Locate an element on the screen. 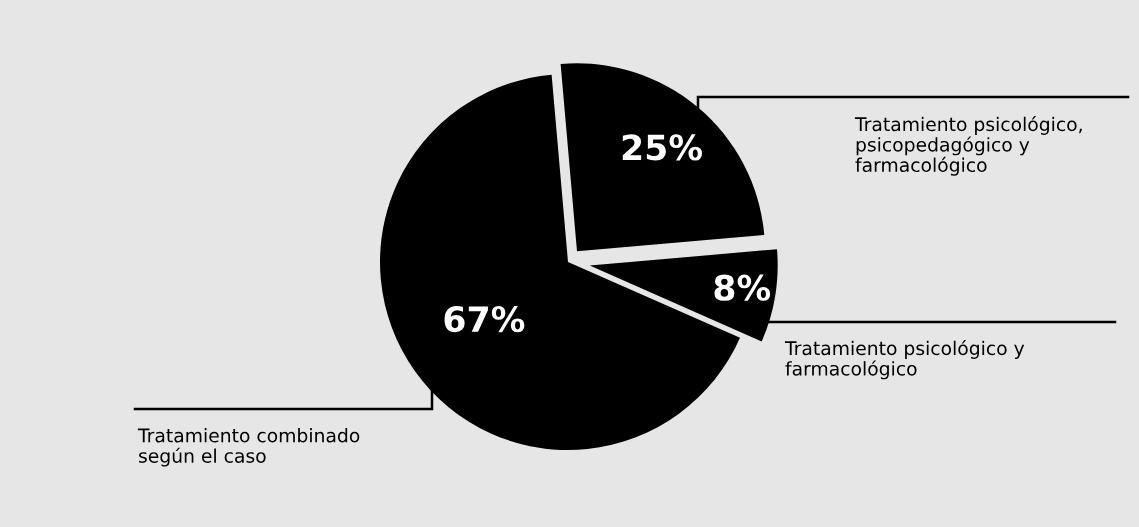  data-label: 67% is located at coordinates (484, 319).